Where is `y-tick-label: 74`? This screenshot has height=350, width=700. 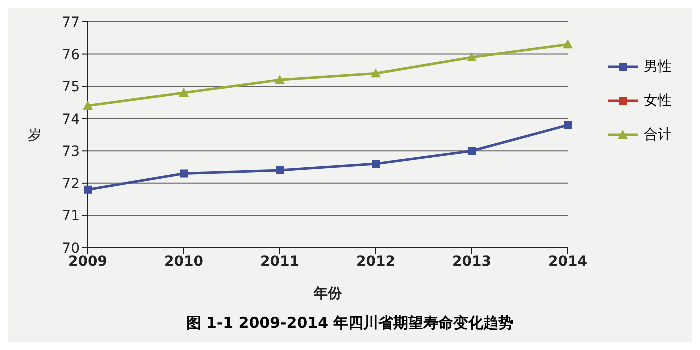 y-tick-label: 74 is located at coordinates (71, 120).